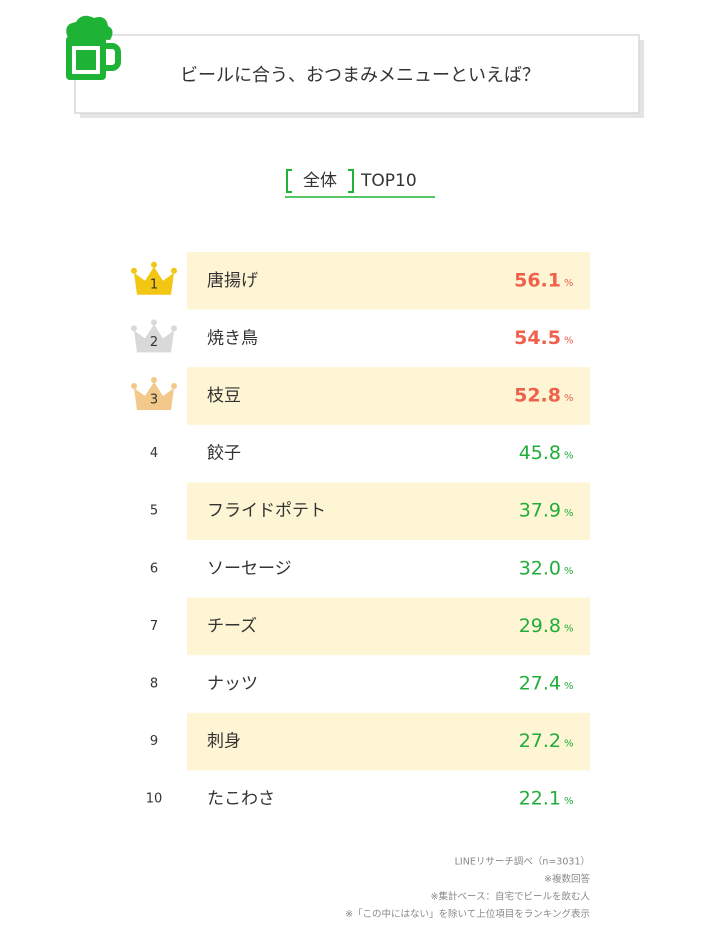  Describe the element at coordinates (232, 684) in the screenshot. I see `item: ナッツ` at that location.